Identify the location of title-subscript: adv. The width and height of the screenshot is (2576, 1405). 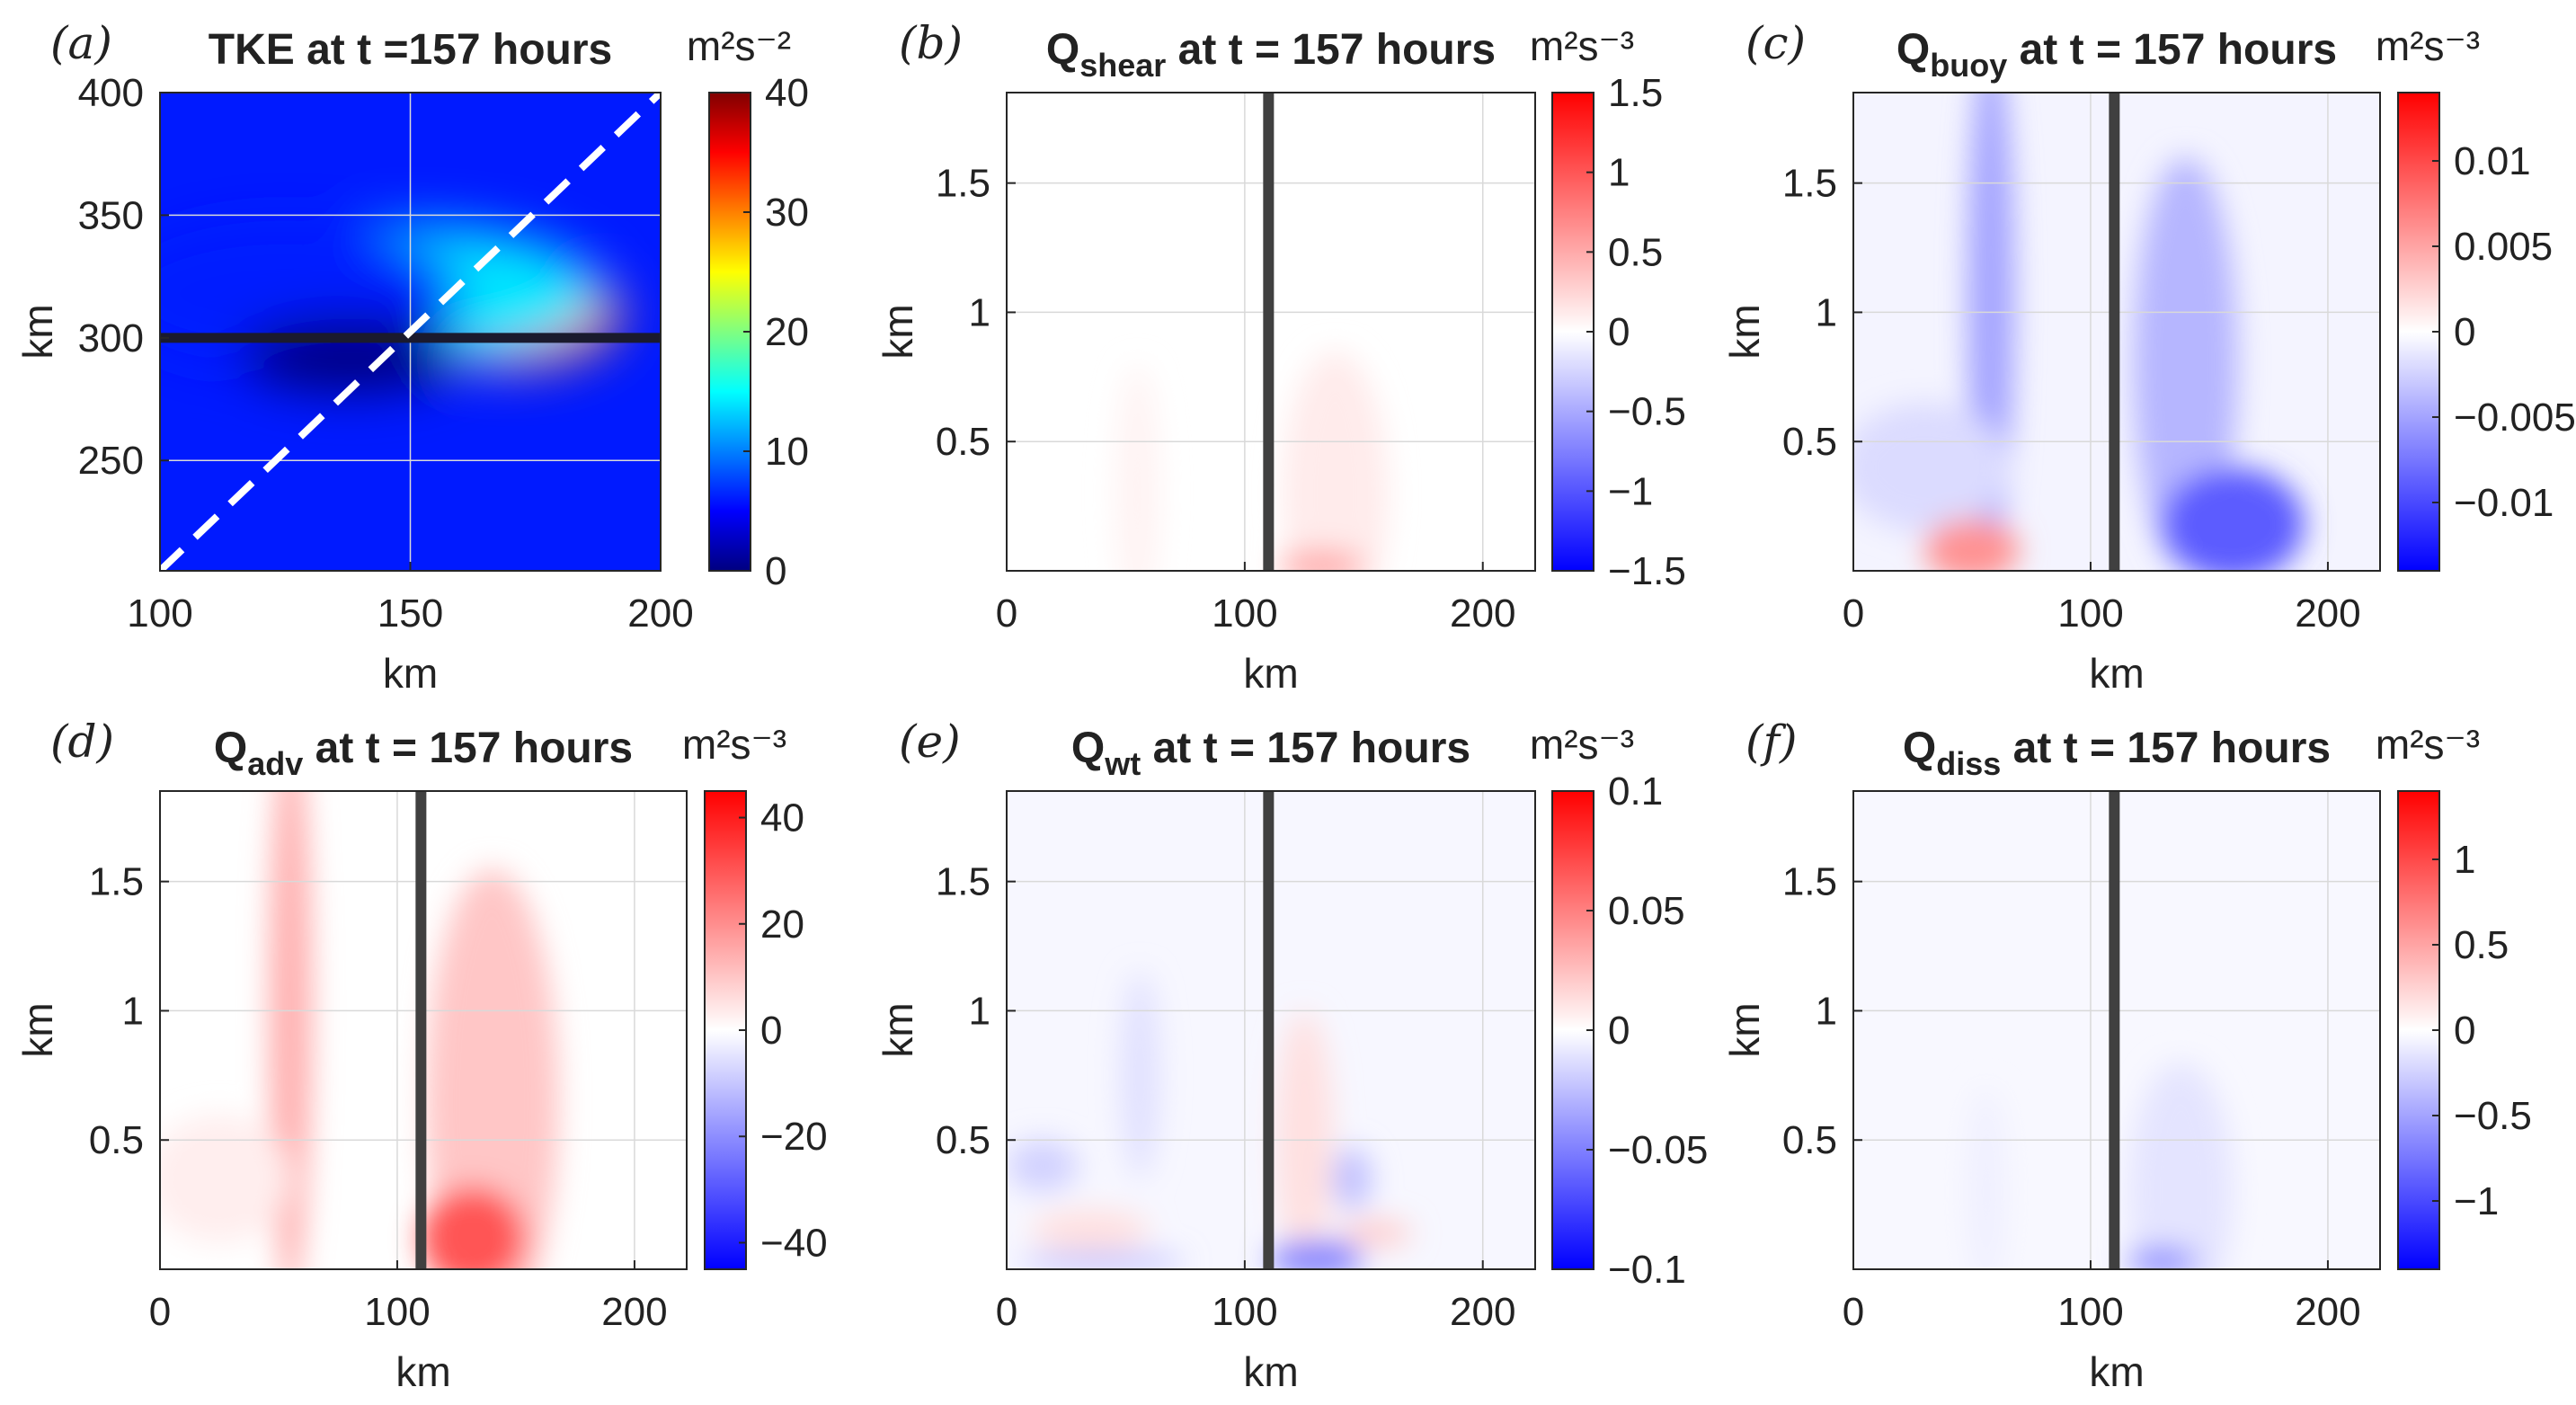
(275, 763).